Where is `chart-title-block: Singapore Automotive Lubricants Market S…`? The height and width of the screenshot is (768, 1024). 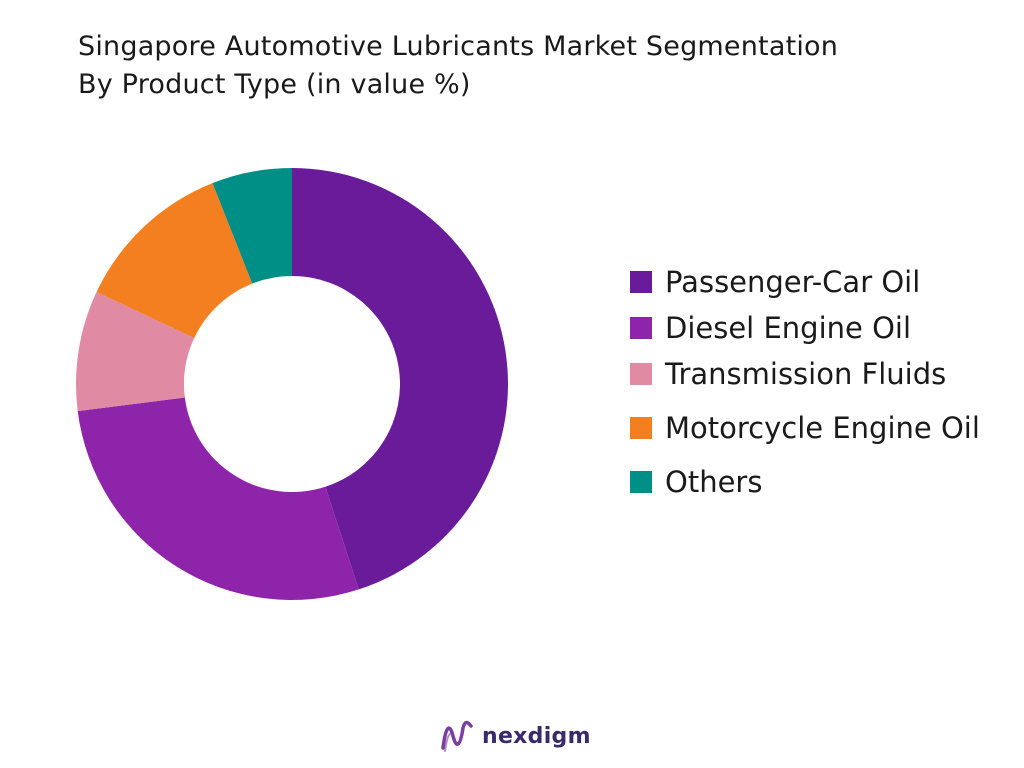
chart-title-block: Singapore Automotive Lubricants Market S… is located at coordinates (528, 66).